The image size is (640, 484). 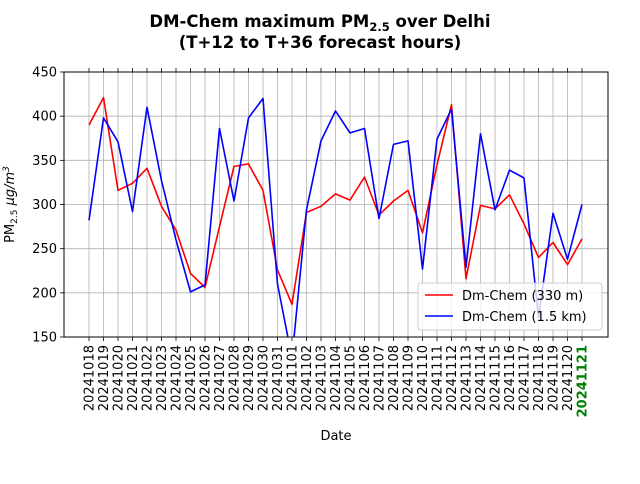 What do you see at coordinates (380, 378) in the screenshot?
I see `x-tick-label: 20241107` at bounding box center [380, 378].